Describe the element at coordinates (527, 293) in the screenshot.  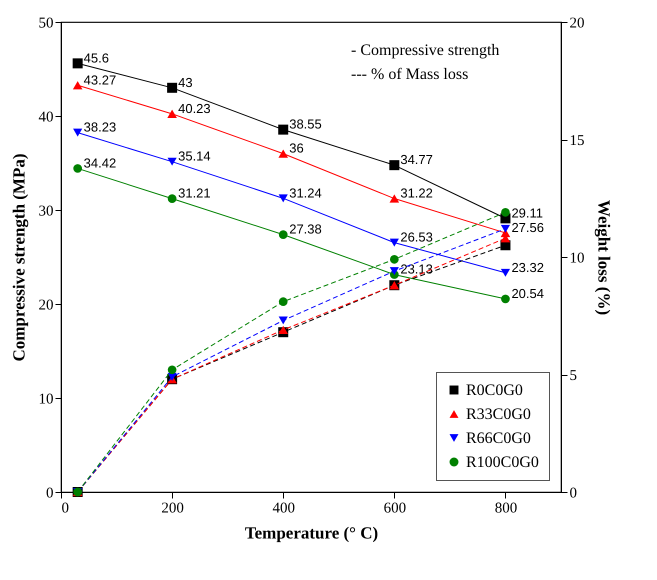
I see `data-label: 20.54` at that location.